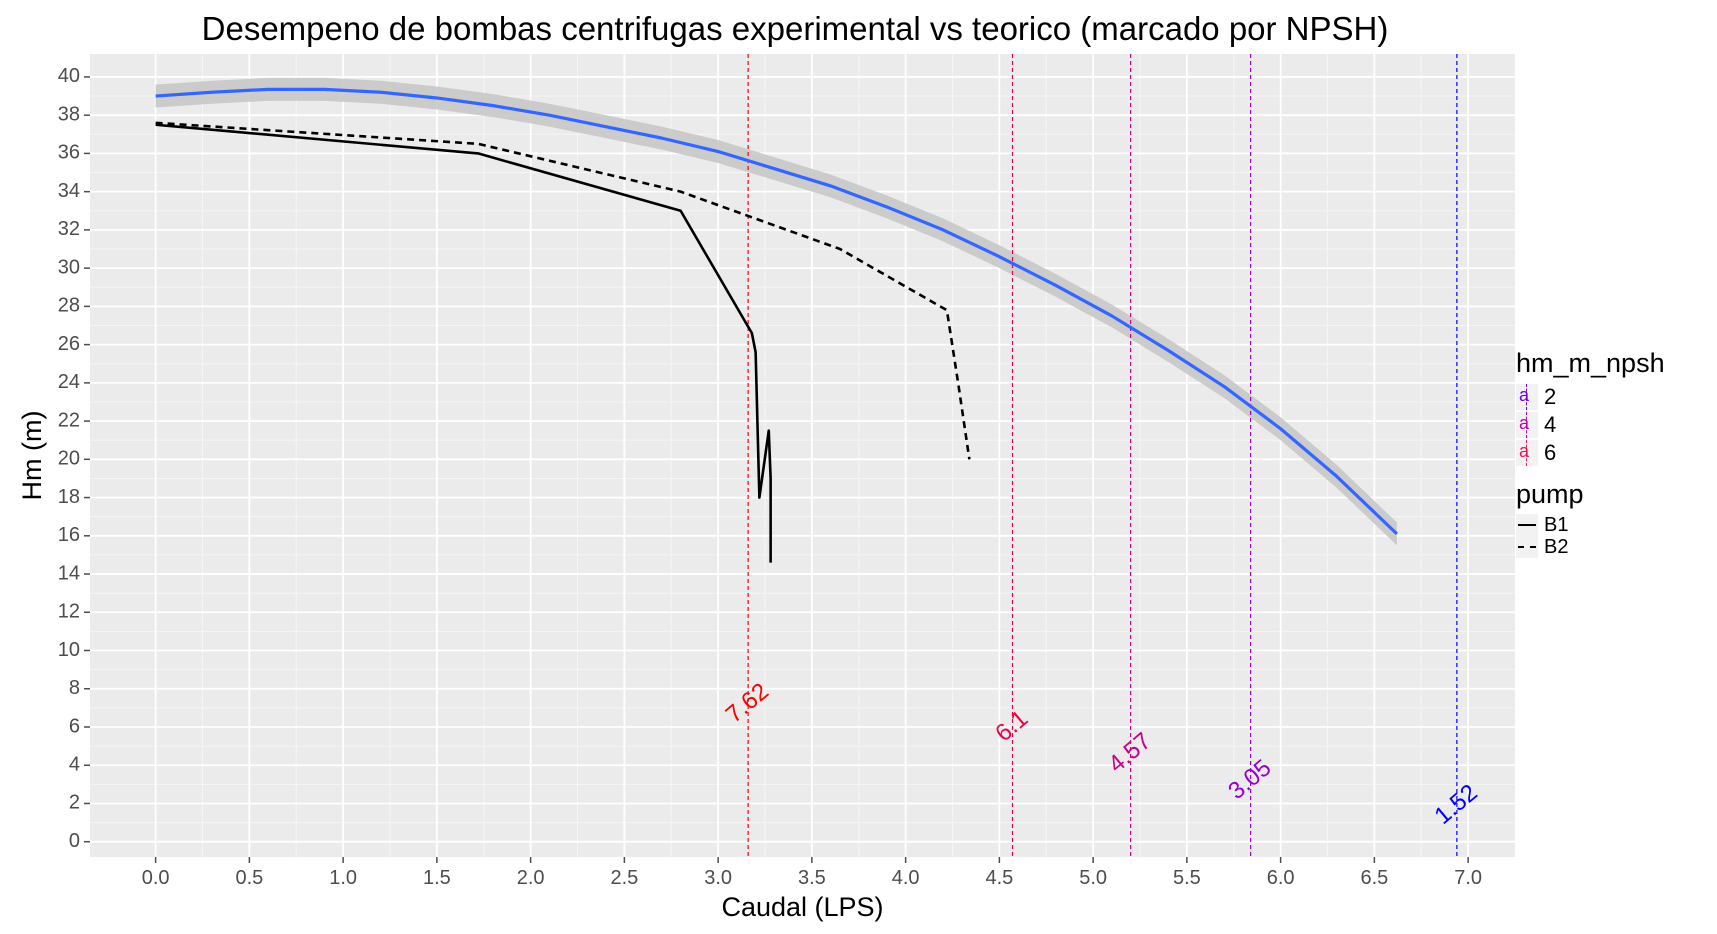 This screenshot has height=934, width=1717. Describe the element at coordinates (1556, 546) in the screenshot. I see `legend-pump-label: B2` at that location.